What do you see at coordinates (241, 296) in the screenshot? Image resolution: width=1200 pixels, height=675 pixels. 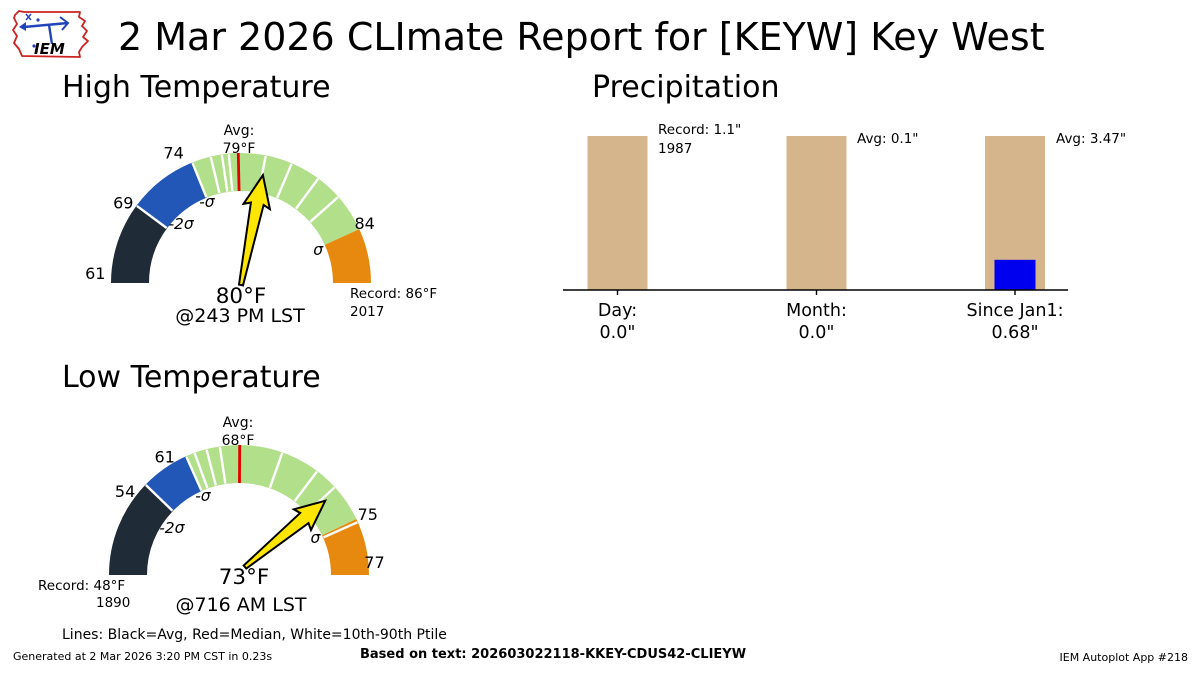 I see `high_temp-value-label: 80°F` at bounding box center [241, 296].